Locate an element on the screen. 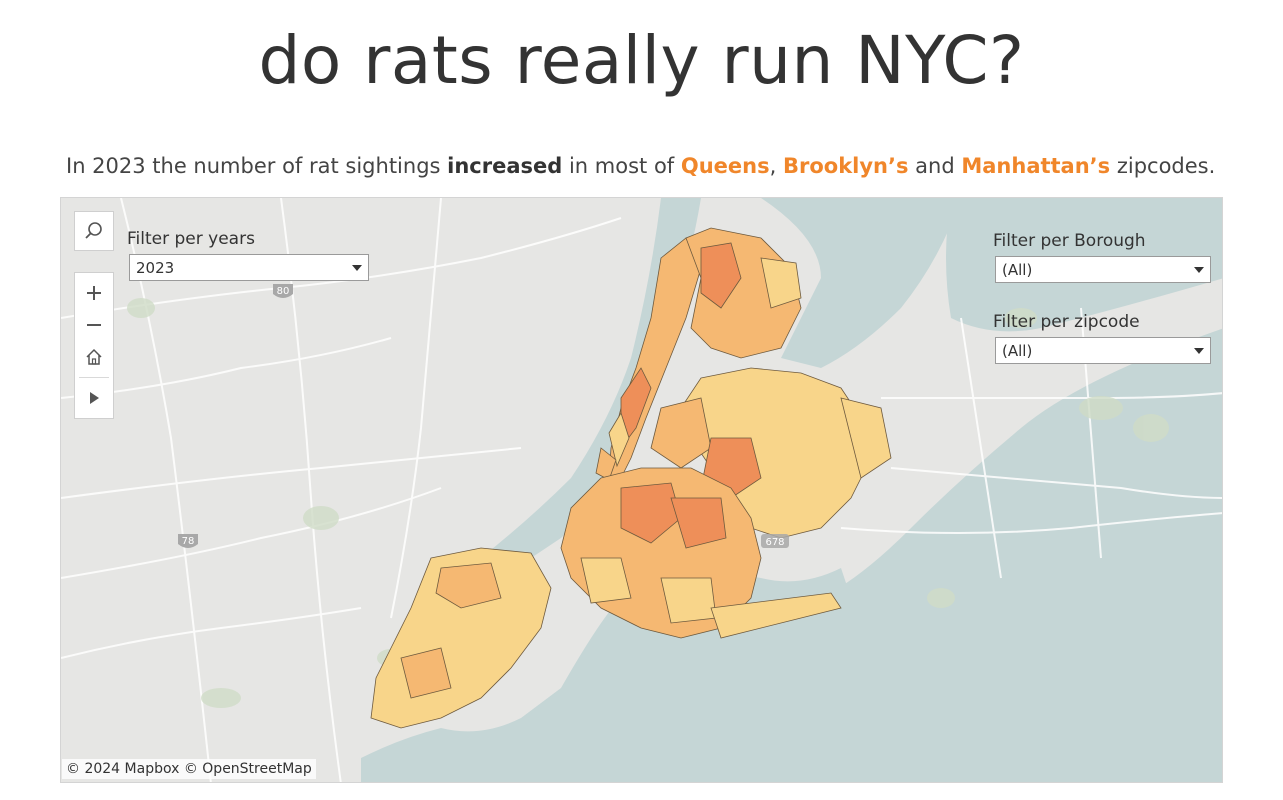 This screenshot has width=1283, height=800. home-button is located at coordinates (94, 357).